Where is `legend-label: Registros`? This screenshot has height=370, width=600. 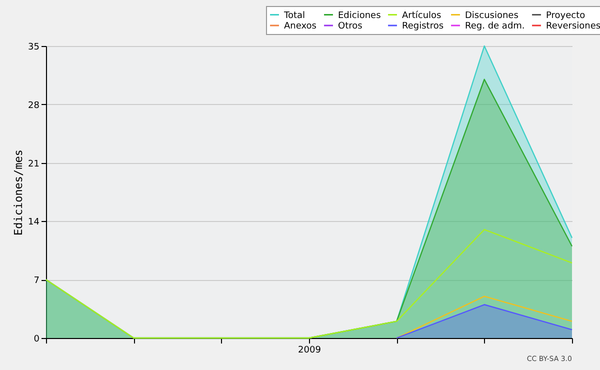
legend-label: Registros is located at coordinates (423, 27).